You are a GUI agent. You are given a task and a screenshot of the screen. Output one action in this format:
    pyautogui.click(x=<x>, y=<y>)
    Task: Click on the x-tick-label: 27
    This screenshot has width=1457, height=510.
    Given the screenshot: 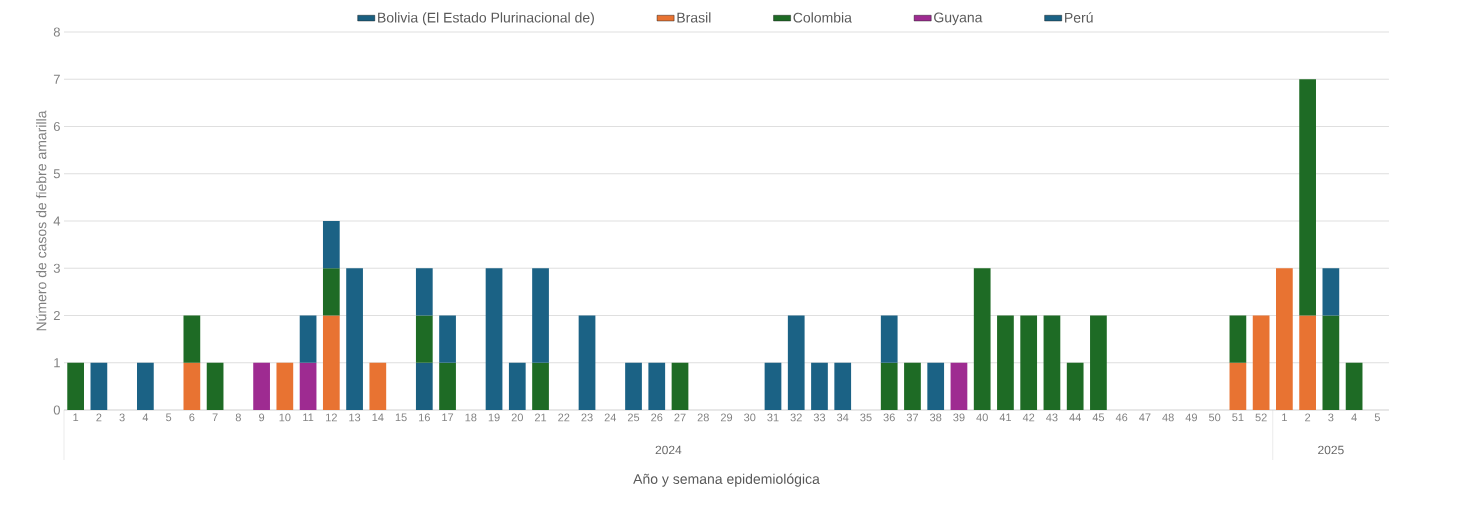 What is the action you would take?
    pyautogui.click(x=680, y=417)
    